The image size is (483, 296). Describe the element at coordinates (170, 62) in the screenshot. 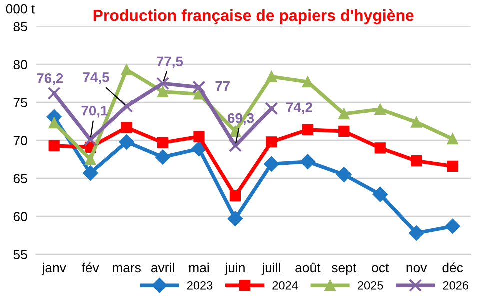

I see `data-label: 77,5` at that location.